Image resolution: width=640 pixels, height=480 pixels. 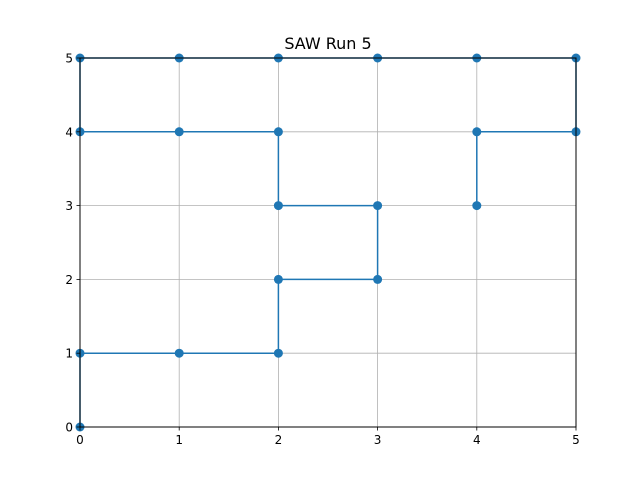 What do you see at coordinates (279, 440) in the screenshot?
I see `x-tick-label: 2` at bounding box center [279, 440].